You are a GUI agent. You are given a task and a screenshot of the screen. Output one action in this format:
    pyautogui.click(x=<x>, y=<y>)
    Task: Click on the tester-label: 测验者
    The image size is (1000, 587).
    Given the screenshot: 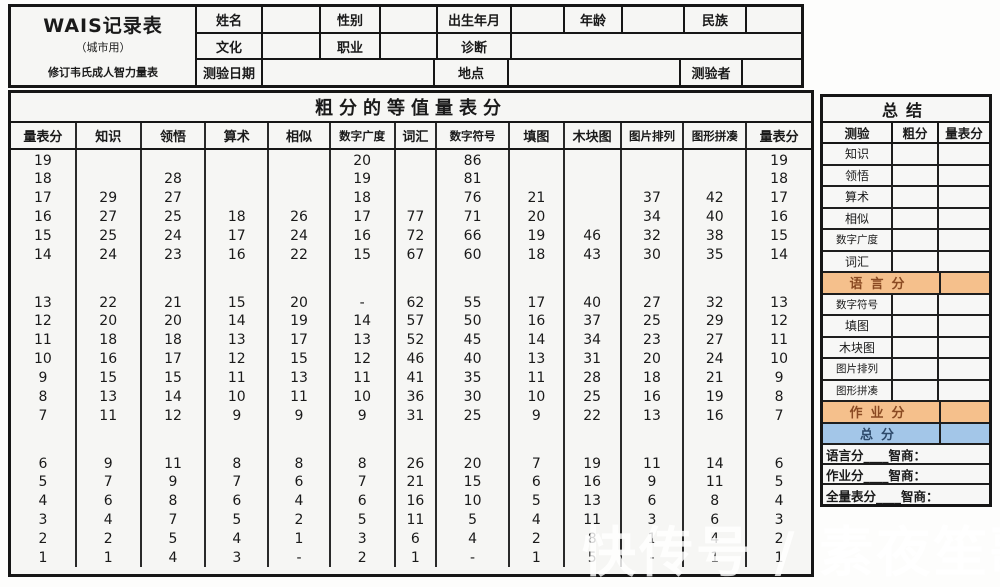 What is the action you would take?
    pyautogui.click(x=712, y=73)
    